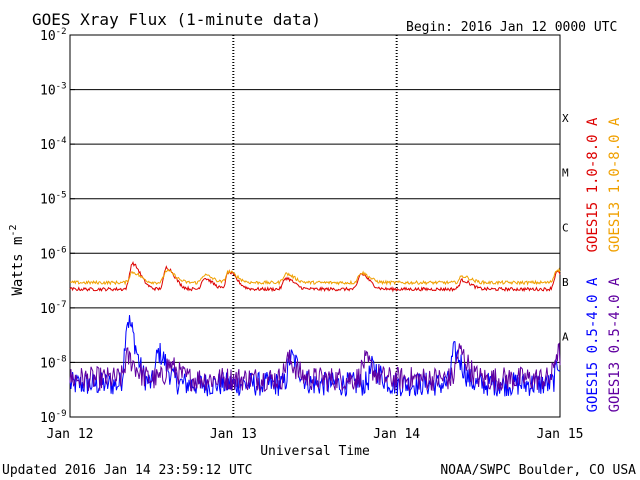 The image size is (640, 480). What do you see at coordinates (565, 336) in the screenshot?
I see `class-label-a: A` at bounding box center [565, 336].